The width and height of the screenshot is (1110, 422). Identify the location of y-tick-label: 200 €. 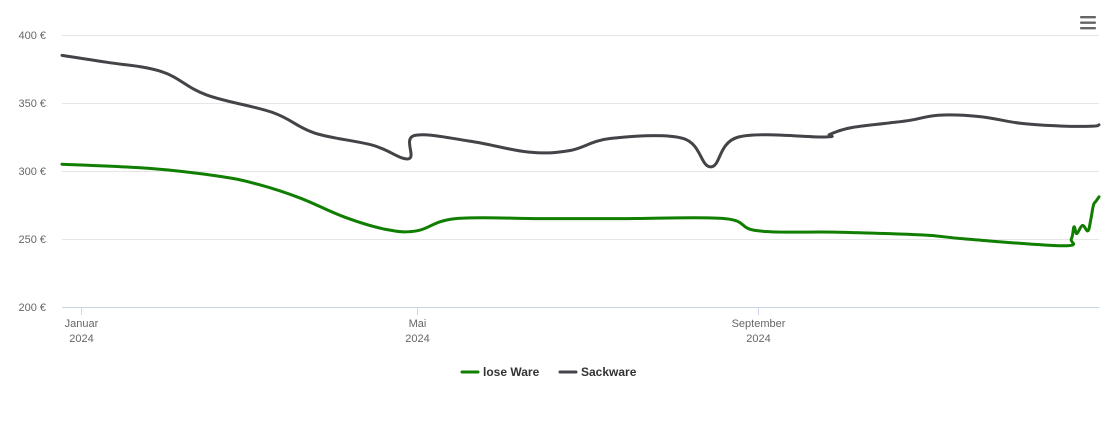
(32, 308).